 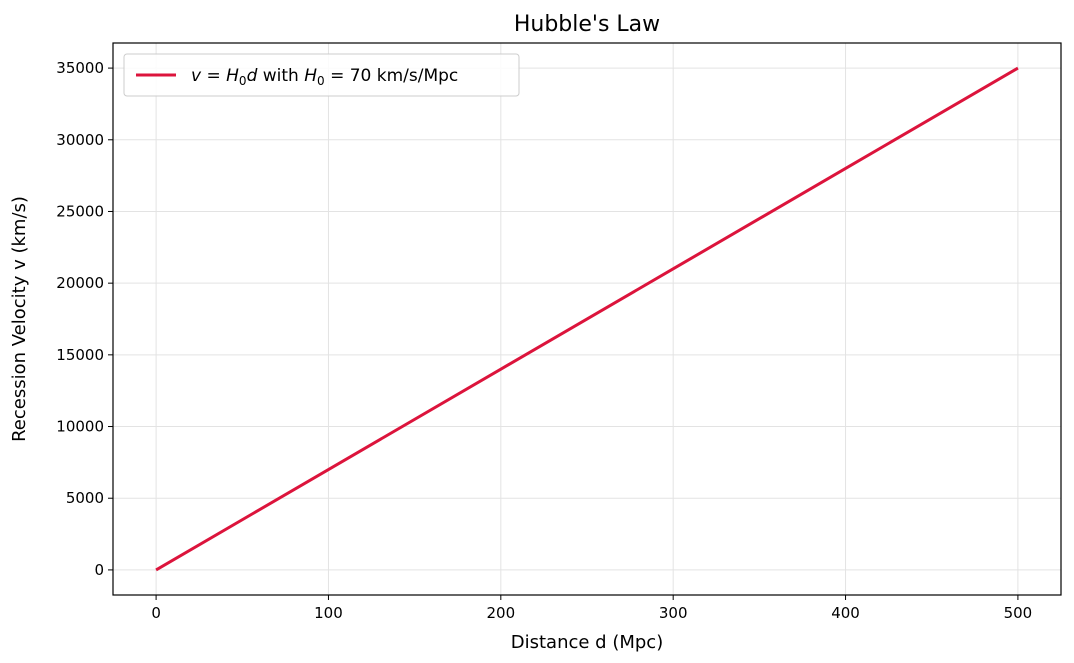 I want to click on y-tick-label: 10000, so click(x=80, y=427).